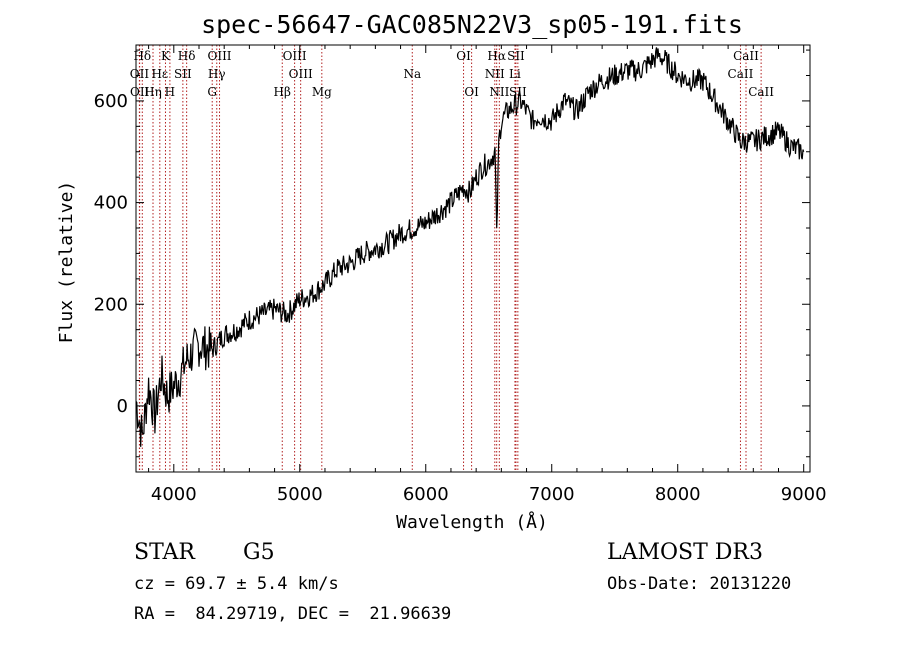 The image size is (900, 649). Describe the element at coordinates (219, 56) in the screenshot. I see `line-label-9: OIII` at that location.